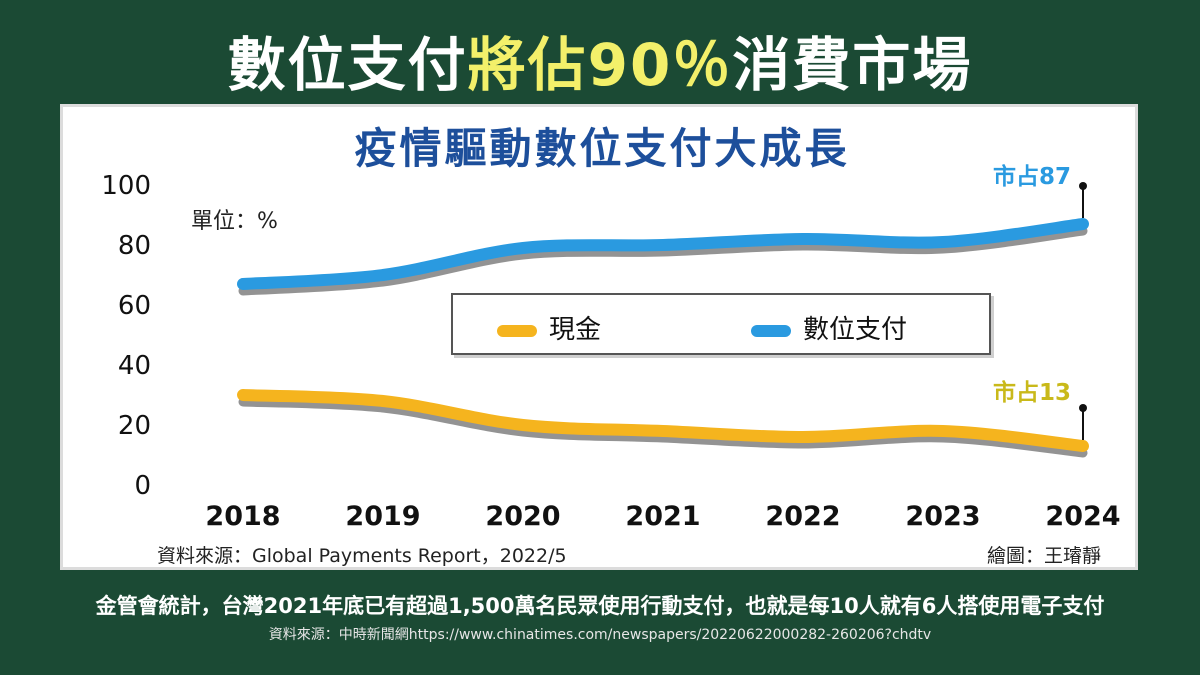  What do you see at coordinates (134, 306) in the screenshot?
I see `y-tick-label: 60` at bounding box center [134, 306].